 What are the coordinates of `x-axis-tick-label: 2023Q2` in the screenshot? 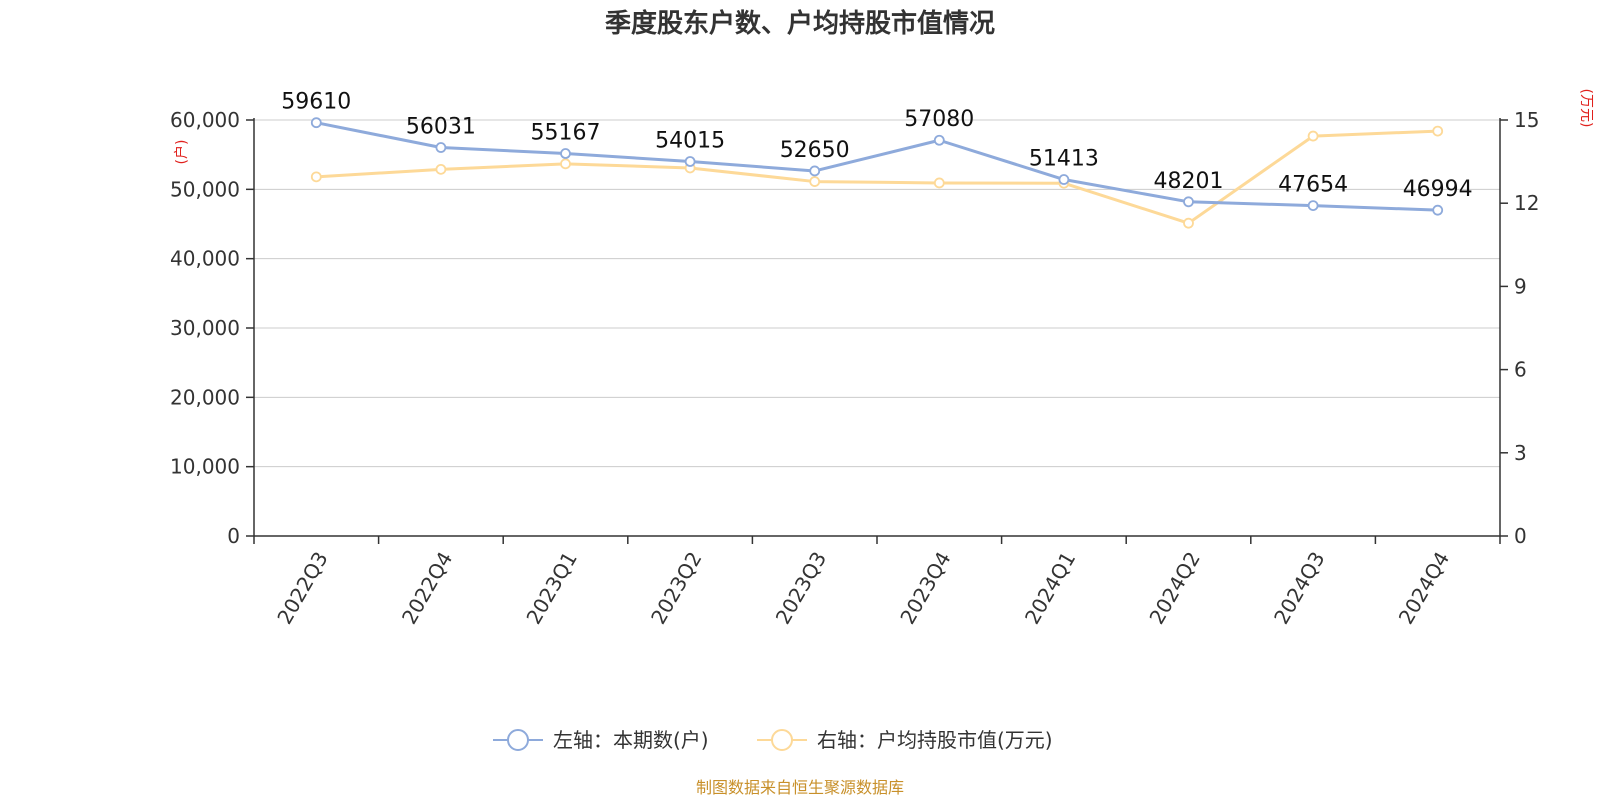 It's located at (676, 588).